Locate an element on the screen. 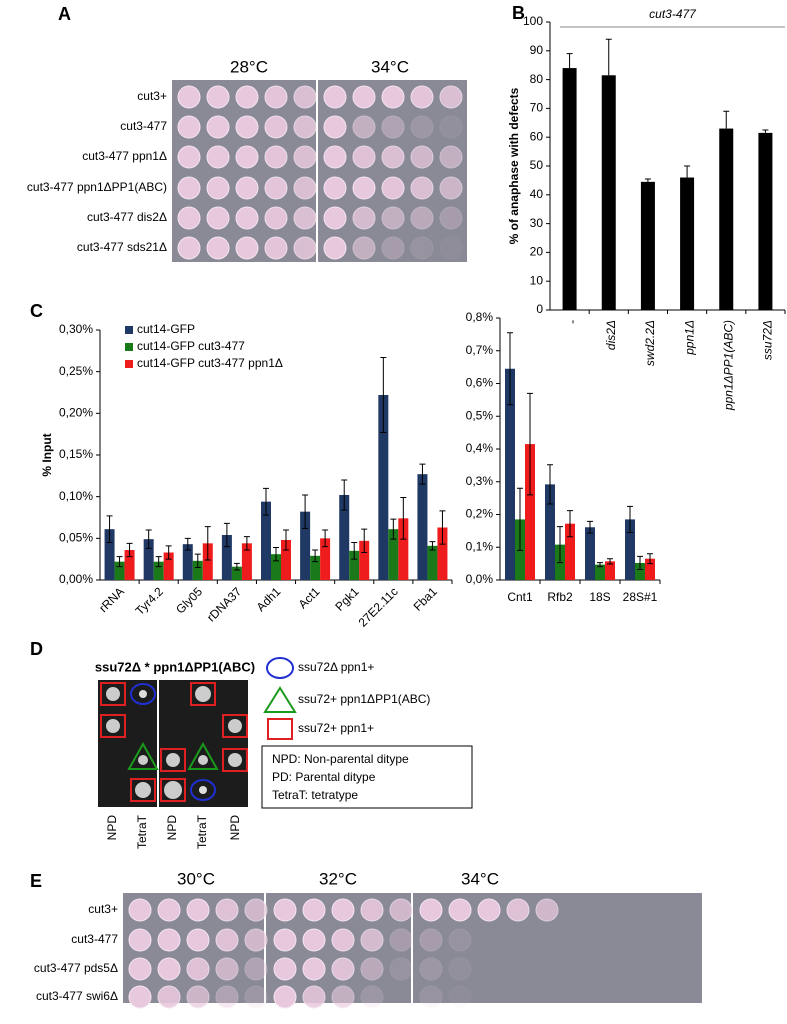 Image resolution: width=787 pixels, height=1024 pixels. temperature: 30°C is located at coordinates (196, 878).